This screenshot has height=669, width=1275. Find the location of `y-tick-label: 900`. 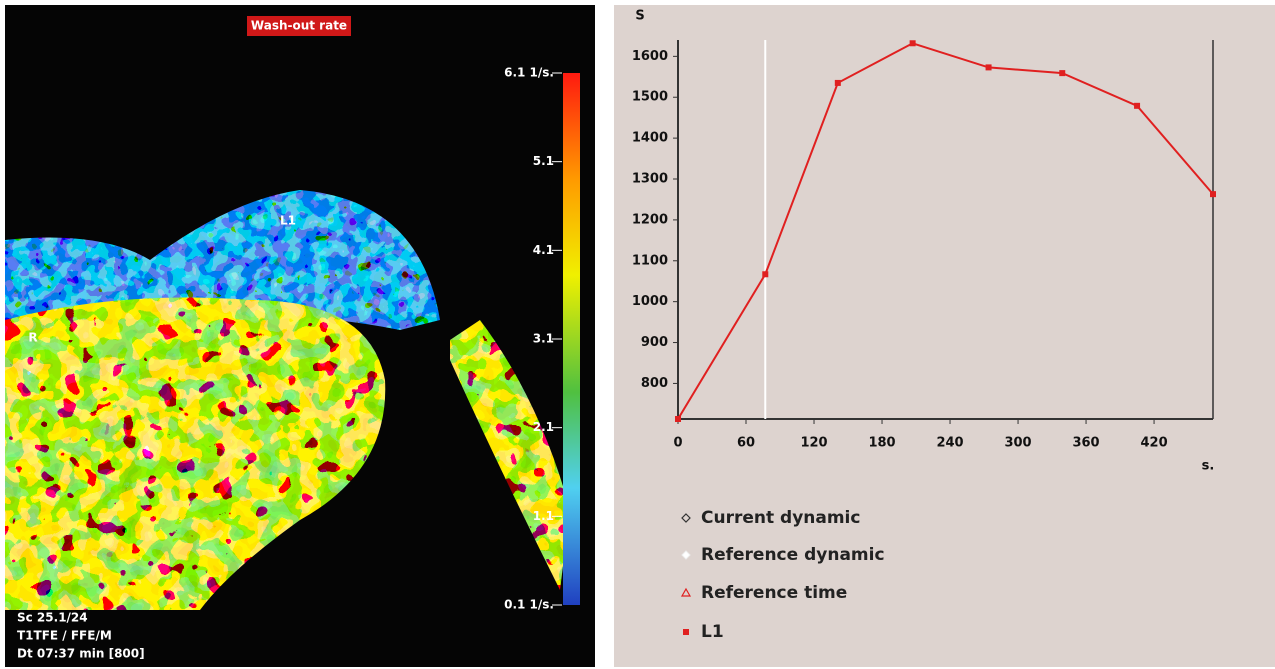

y-tick-label: 900 is located at coordinates (654, 342).